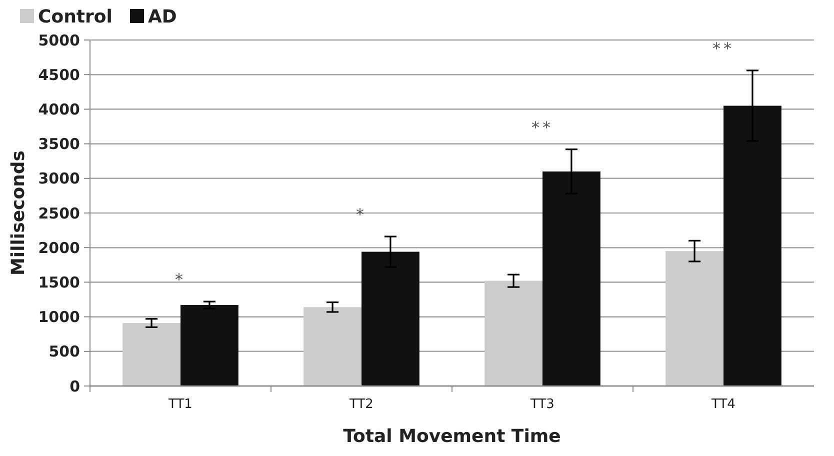 This screenshot has height=456, width=834. What do you see at coordinates (59, 144) in the screenshot?
I see `y-tick-label: 3500` at bounding box center [59, 144].